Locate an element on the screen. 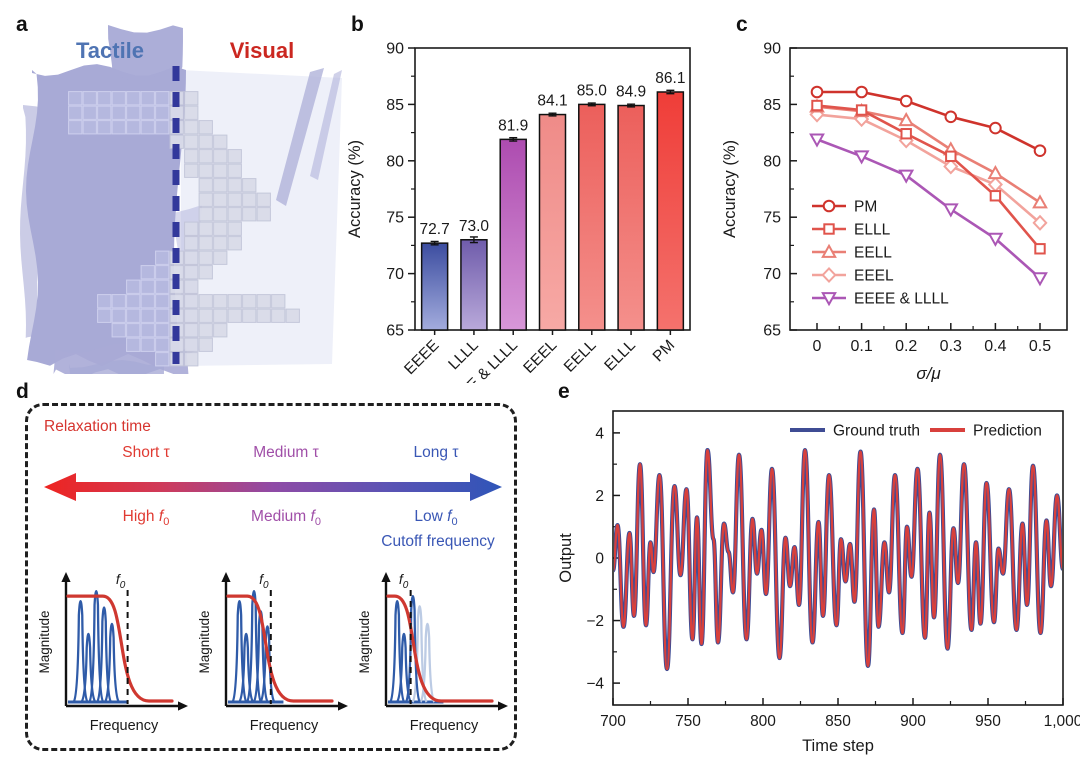 Image resolution: width=1080 pixels, height=764 pixels. bar-category-label: LLLL is located at coordinates (463, 355).